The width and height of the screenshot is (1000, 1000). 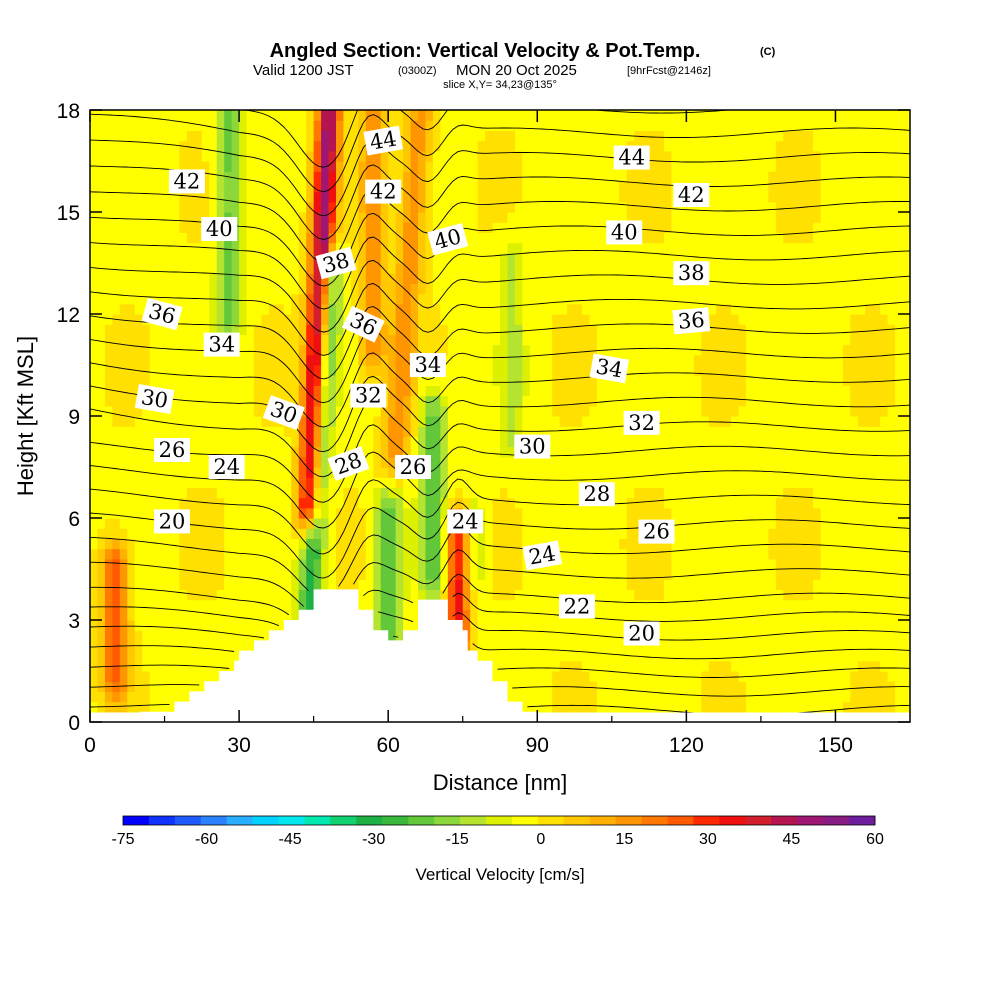 What do you see at coordinates (691, 195) in the screenshot?
I see `contour-label-text: 42` at bounding box center [691, 195].